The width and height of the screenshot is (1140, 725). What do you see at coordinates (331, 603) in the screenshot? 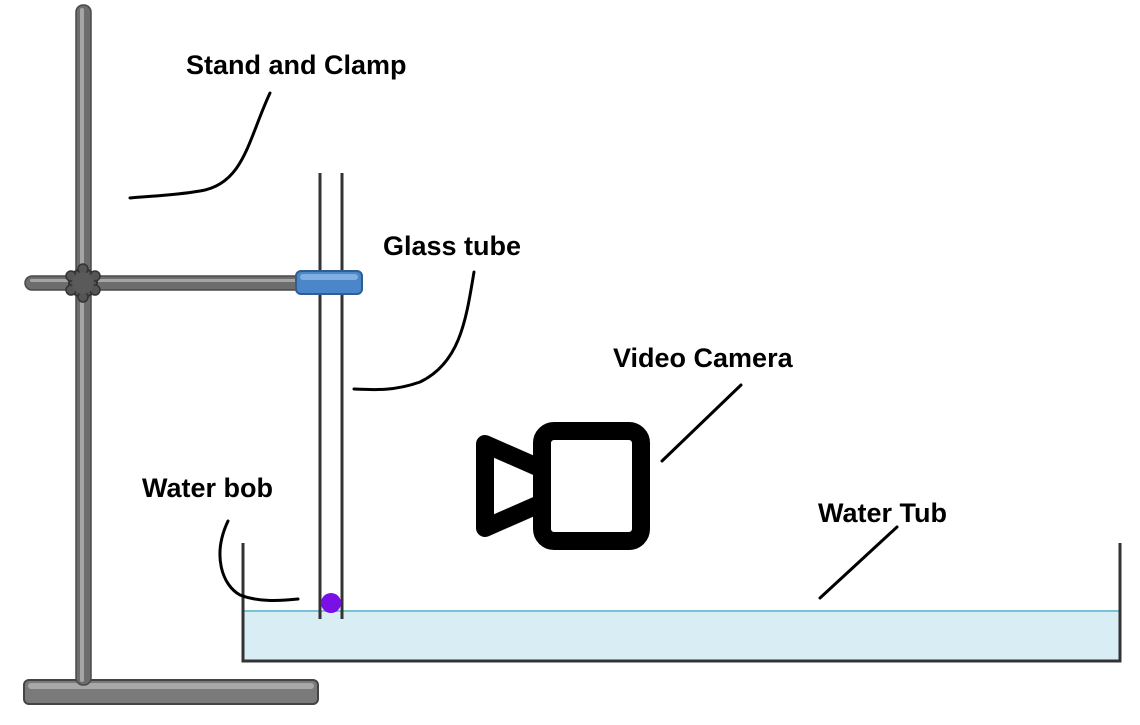
I see `water-bob` at bounding box center [331, 603].